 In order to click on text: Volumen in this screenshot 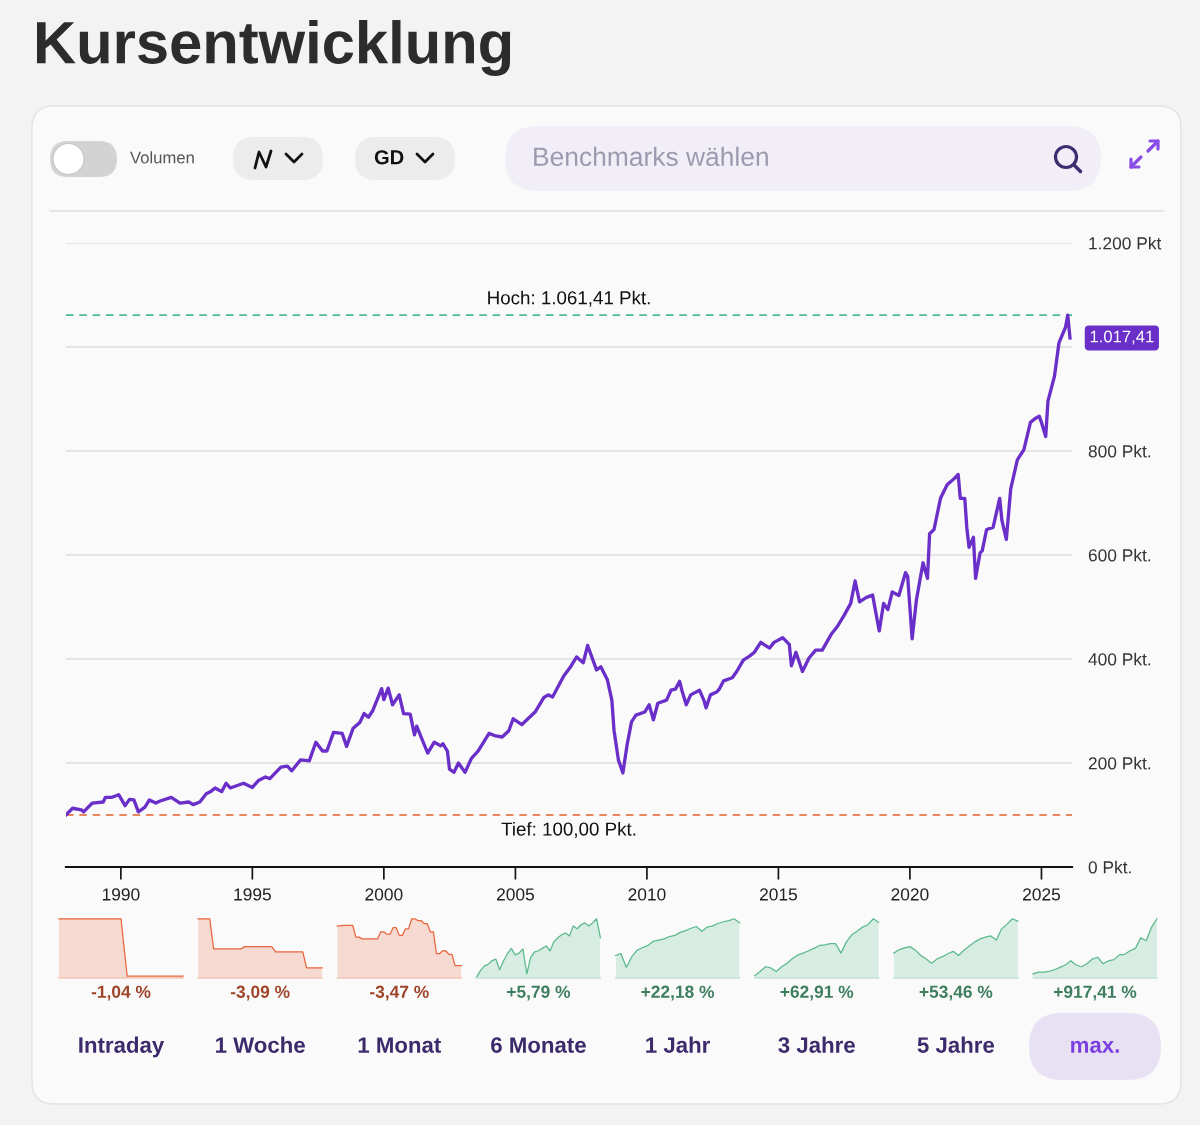, I will do `click(162, 157)`.